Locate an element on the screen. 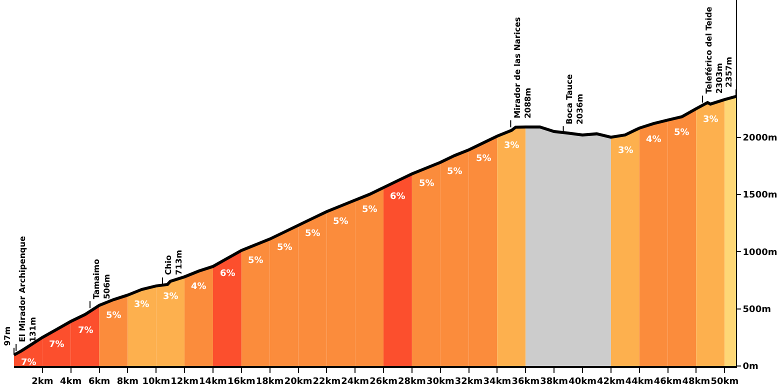 This screenshot has height=390, width=780. y-tick-label: 0m is located at coordinates (750, 367).